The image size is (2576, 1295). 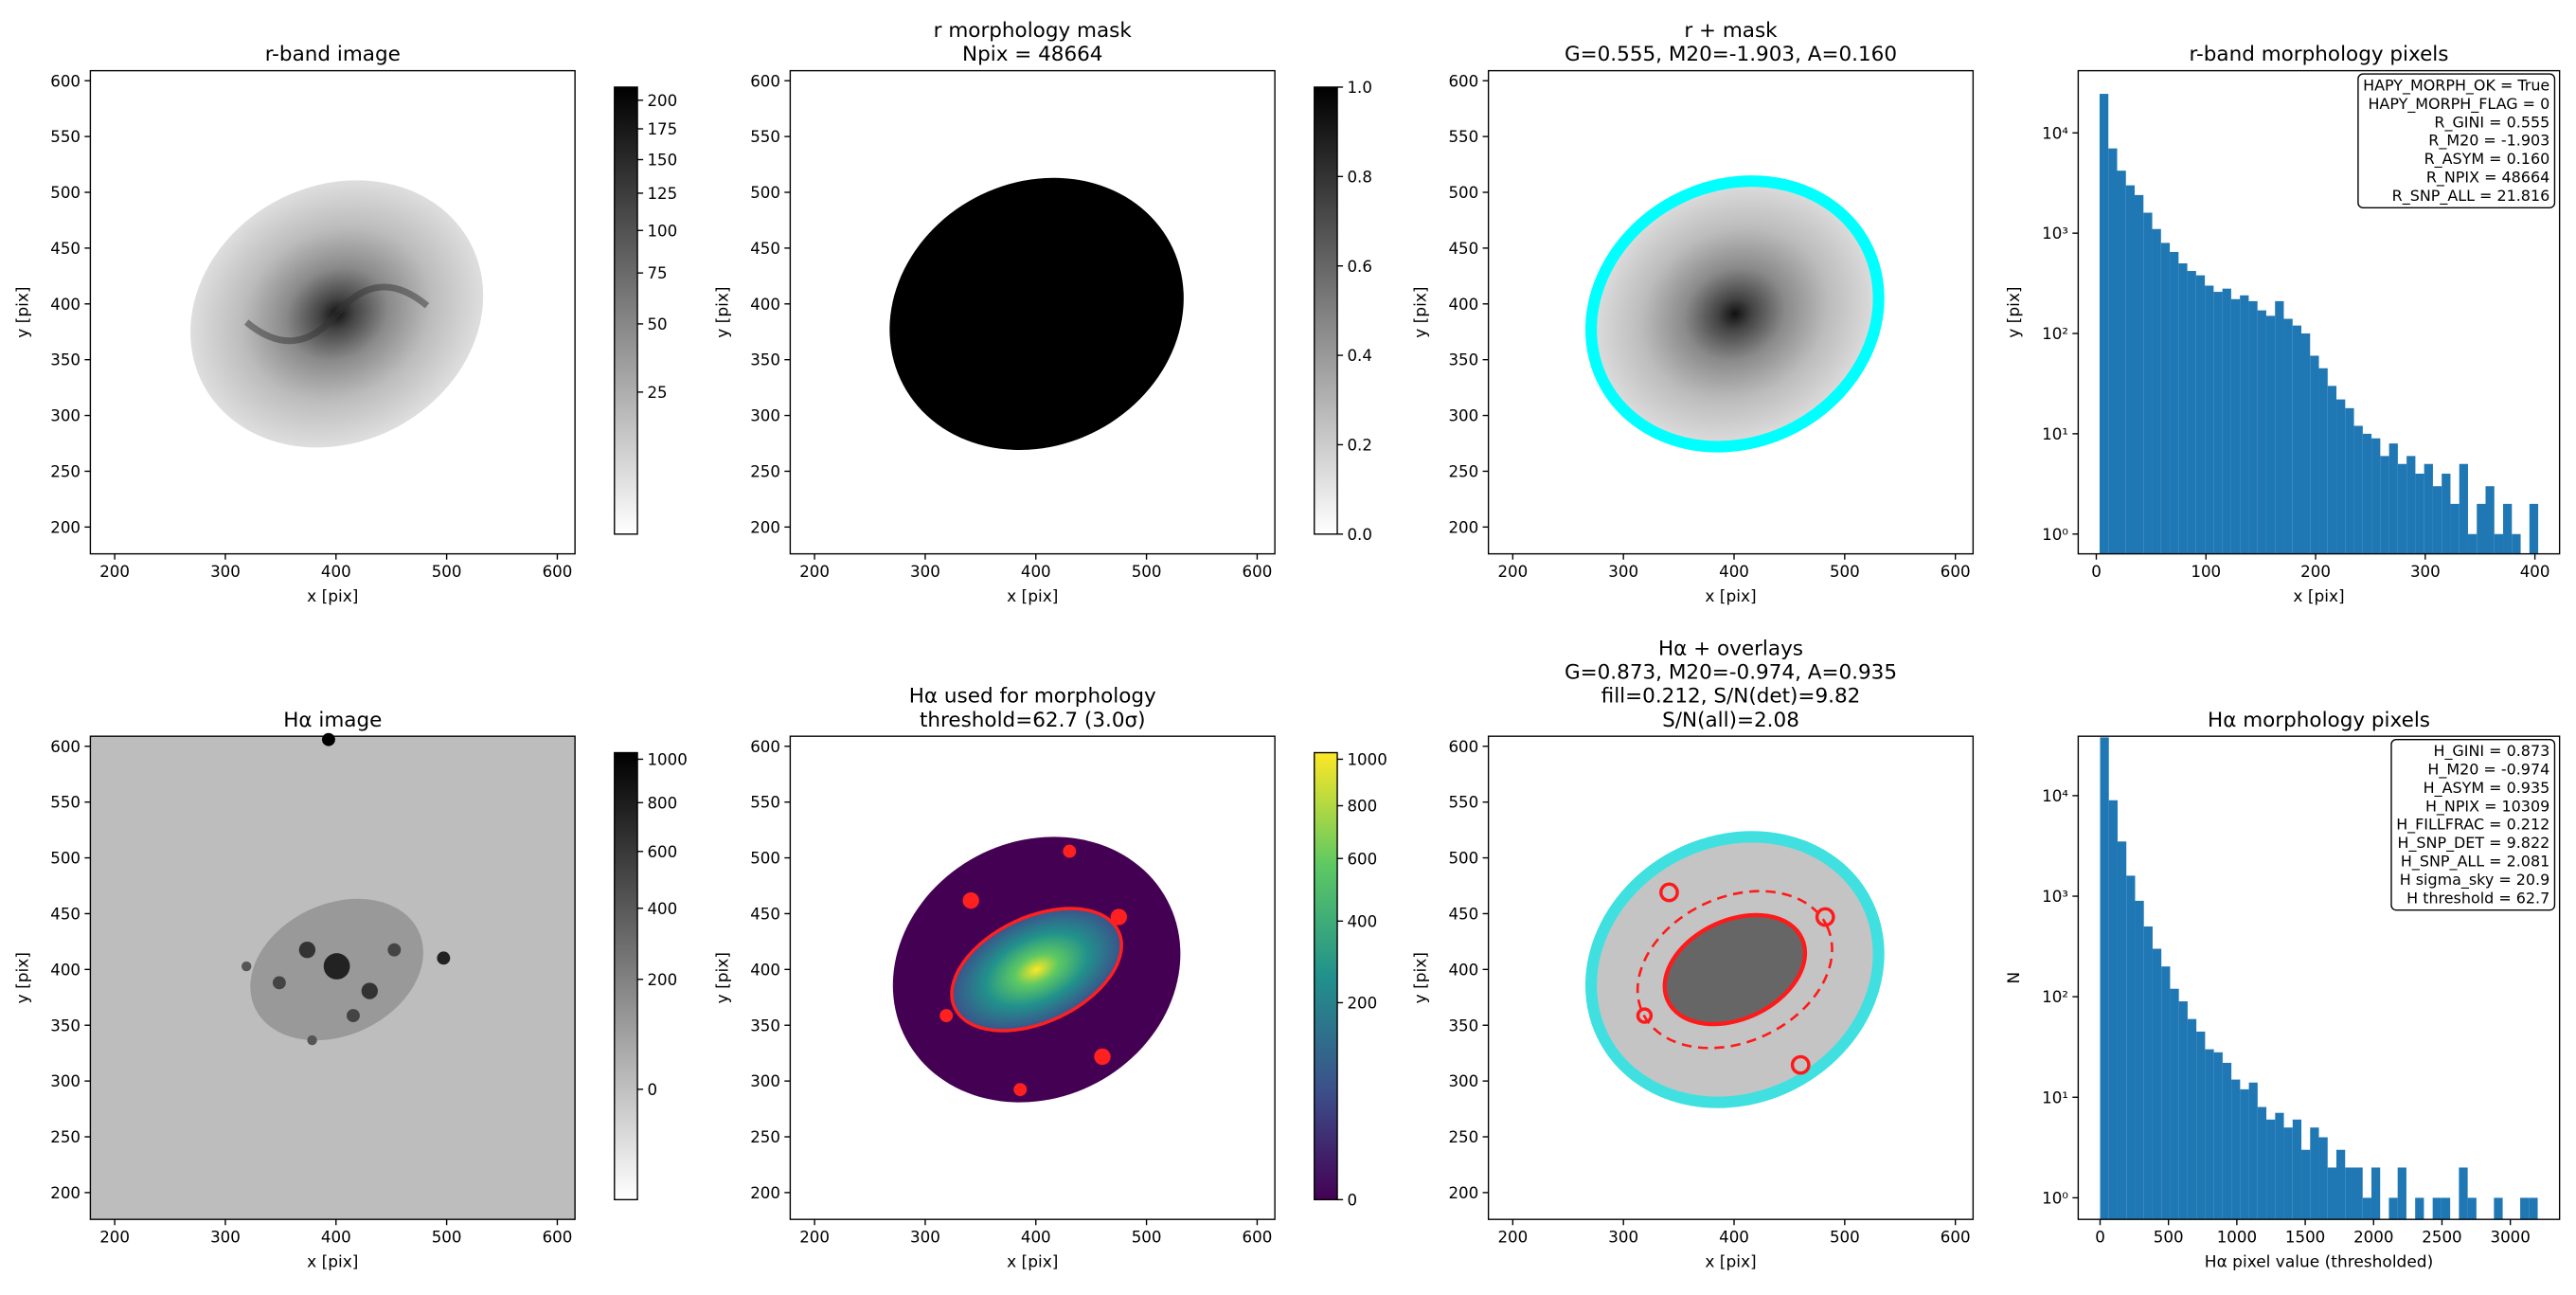 I want to click on annotation-text: H_FILLFRAC = 0.212, so click(x=2472, y=826).